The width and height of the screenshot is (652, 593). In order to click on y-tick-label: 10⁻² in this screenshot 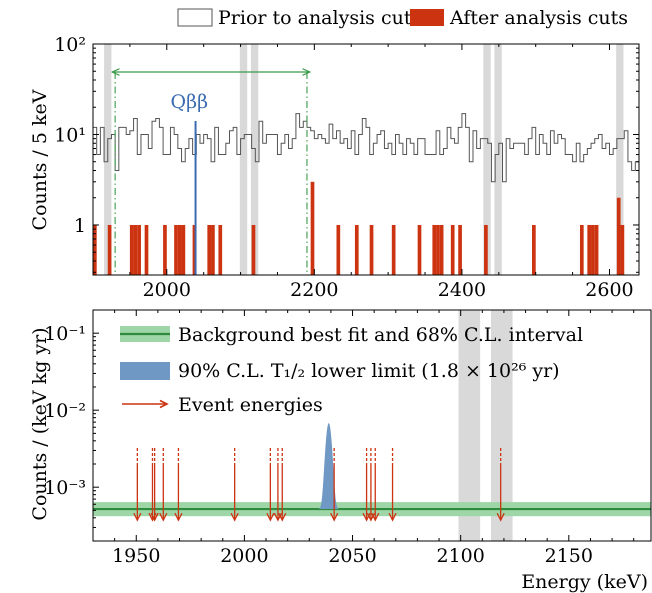, I will do `click(65, 411)`.